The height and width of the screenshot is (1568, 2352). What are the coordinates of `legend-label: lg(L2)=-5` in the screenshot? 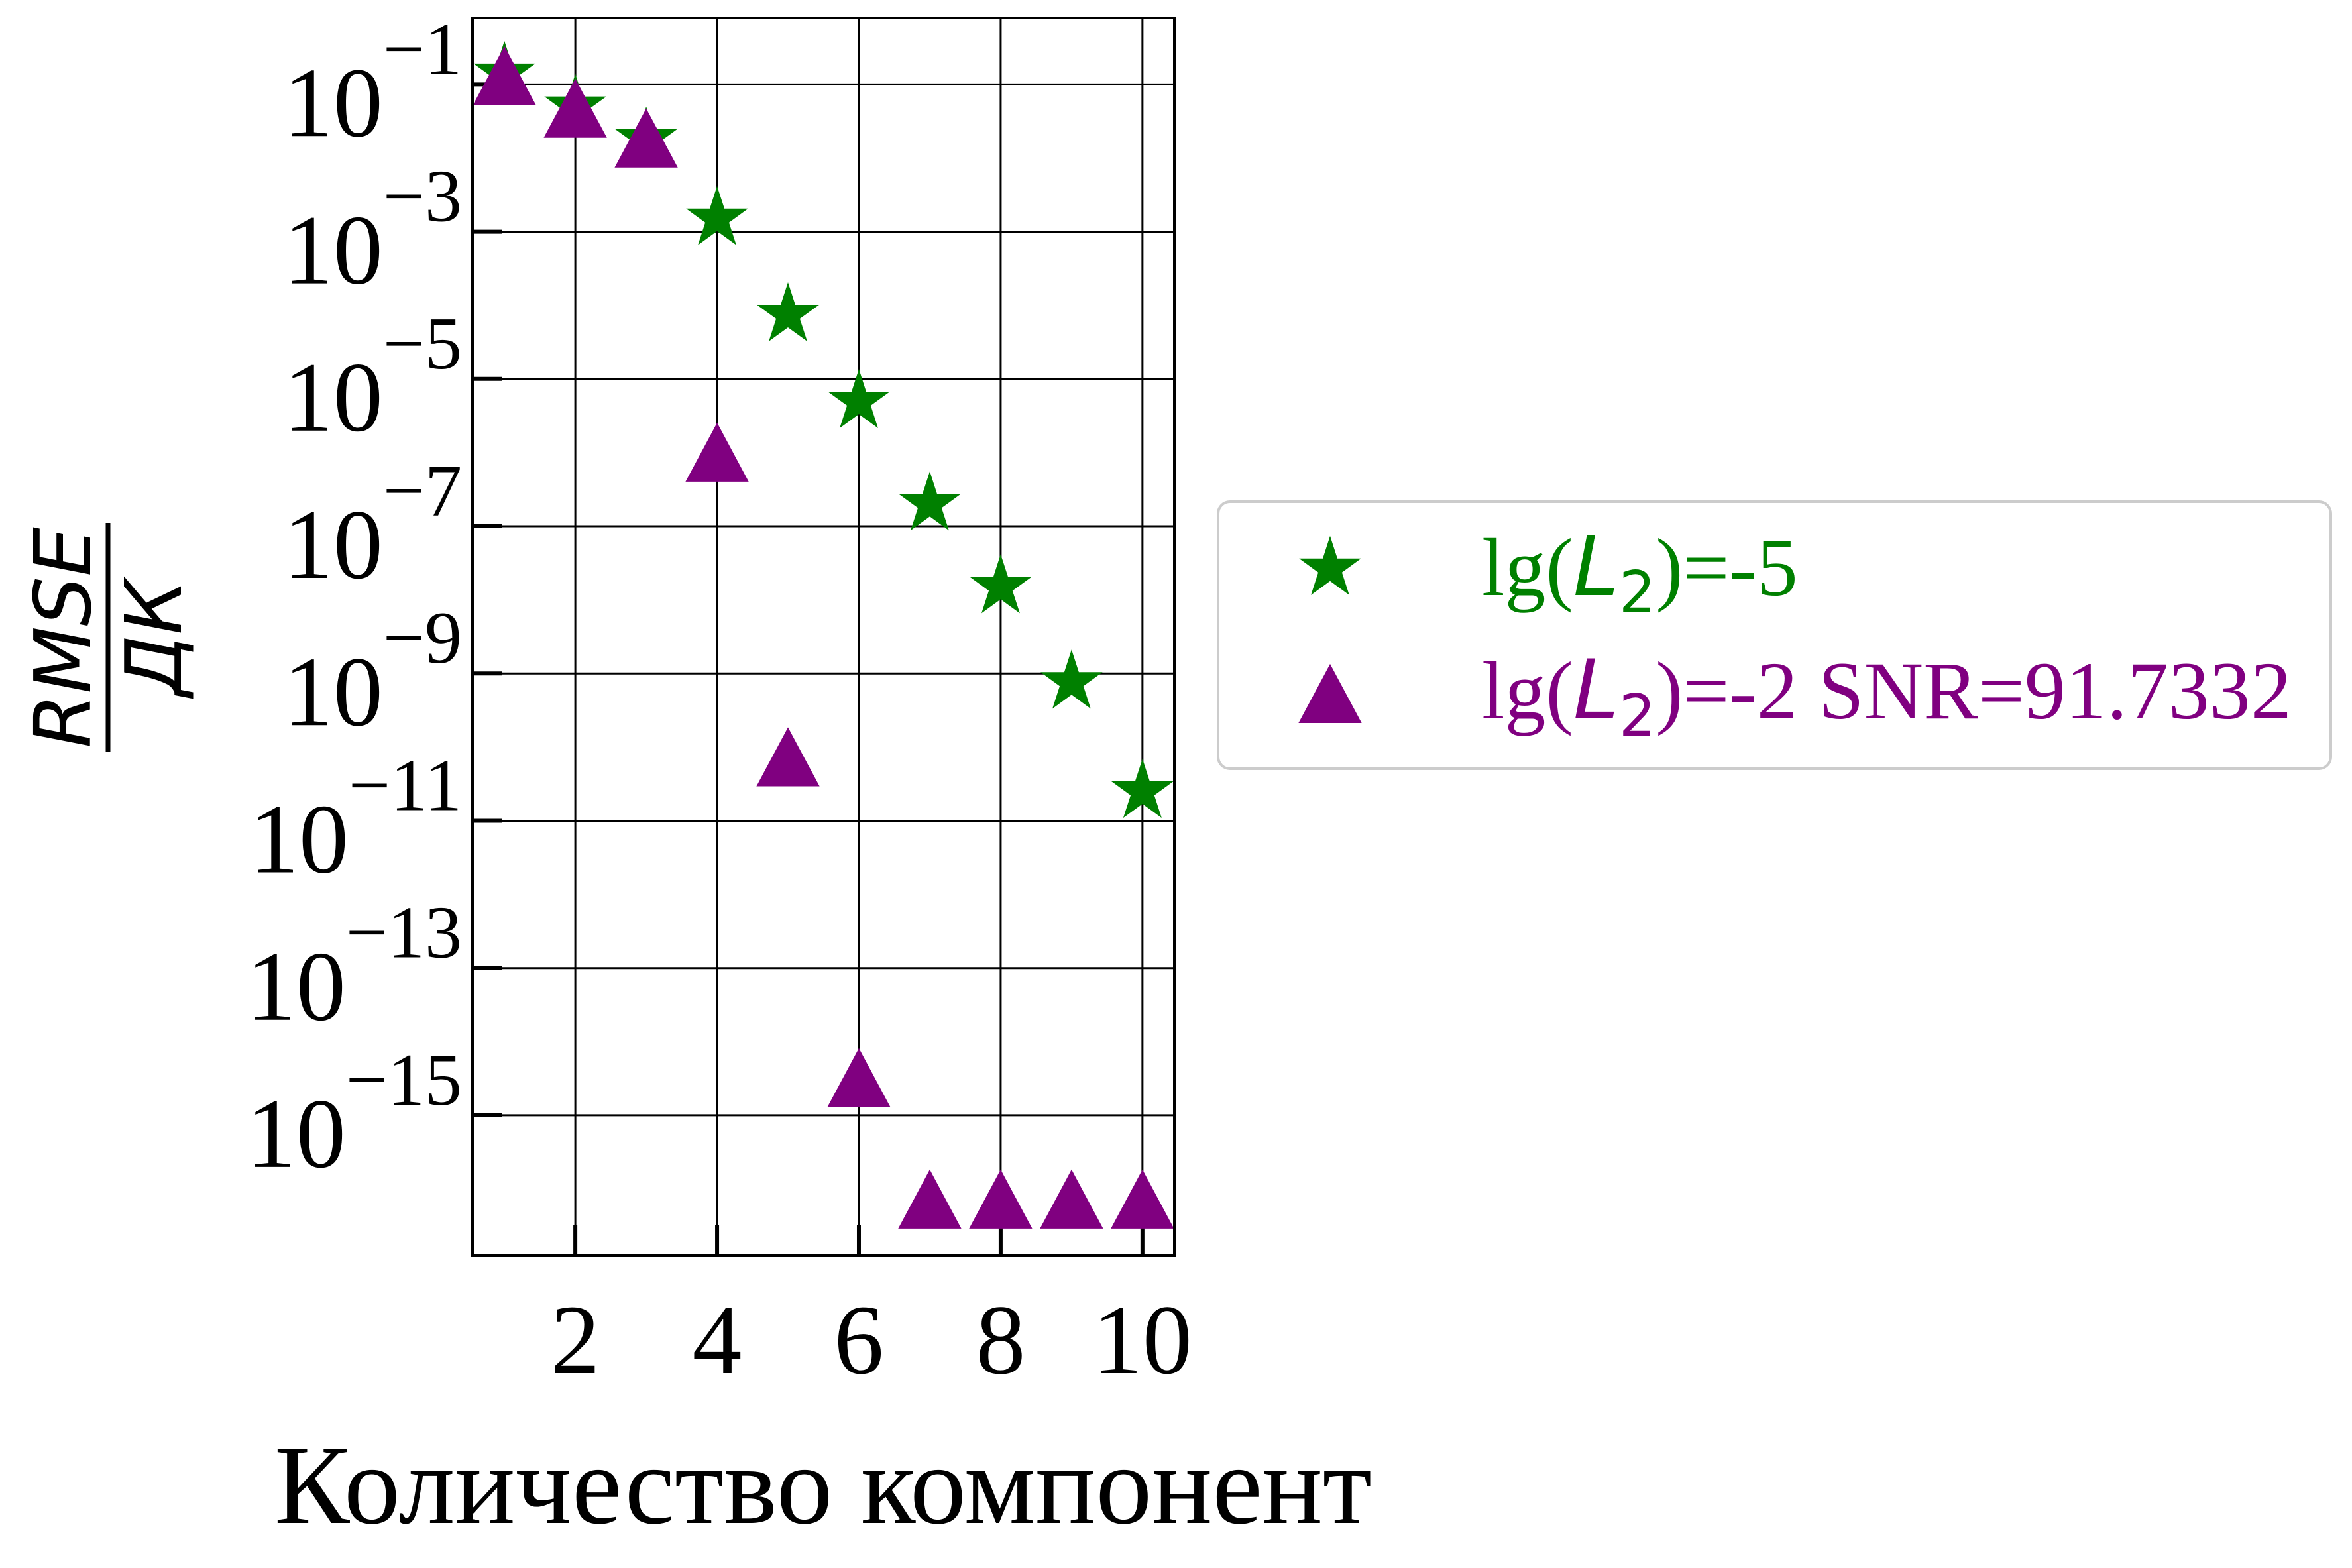 It's located at (1640, 573).